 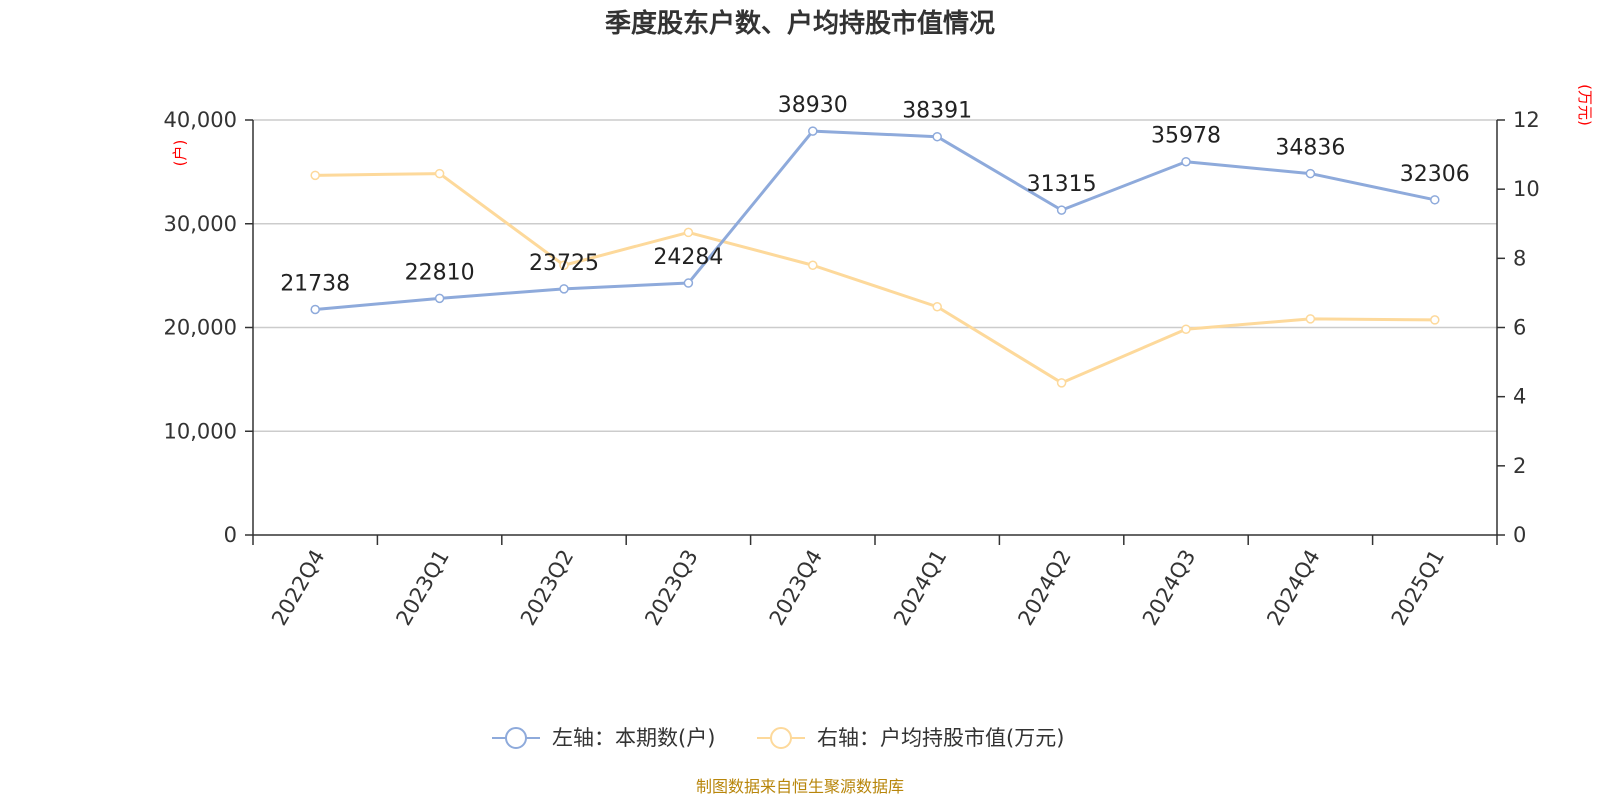 I want to click on left-tick-label: 0, so click(x=230, y=535).